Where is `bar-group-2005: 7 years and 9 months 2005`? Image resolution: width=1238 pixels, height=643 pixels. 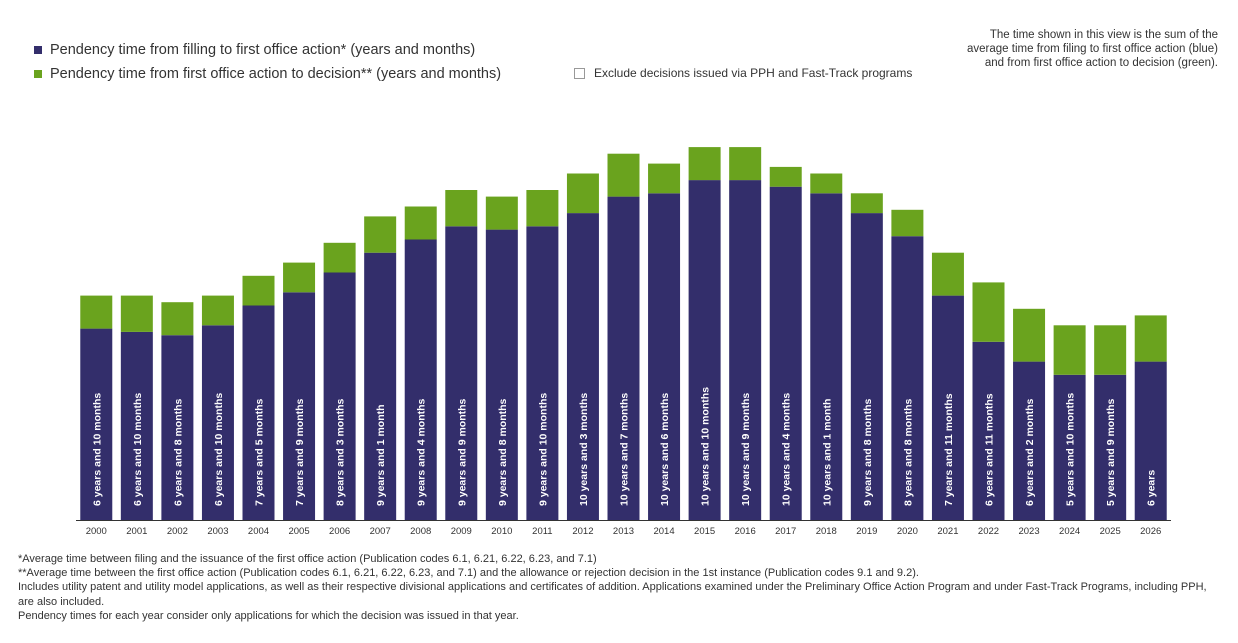
bar-group-2005: 7 years and 9 months 2005 is located at coordinates (299, 399).